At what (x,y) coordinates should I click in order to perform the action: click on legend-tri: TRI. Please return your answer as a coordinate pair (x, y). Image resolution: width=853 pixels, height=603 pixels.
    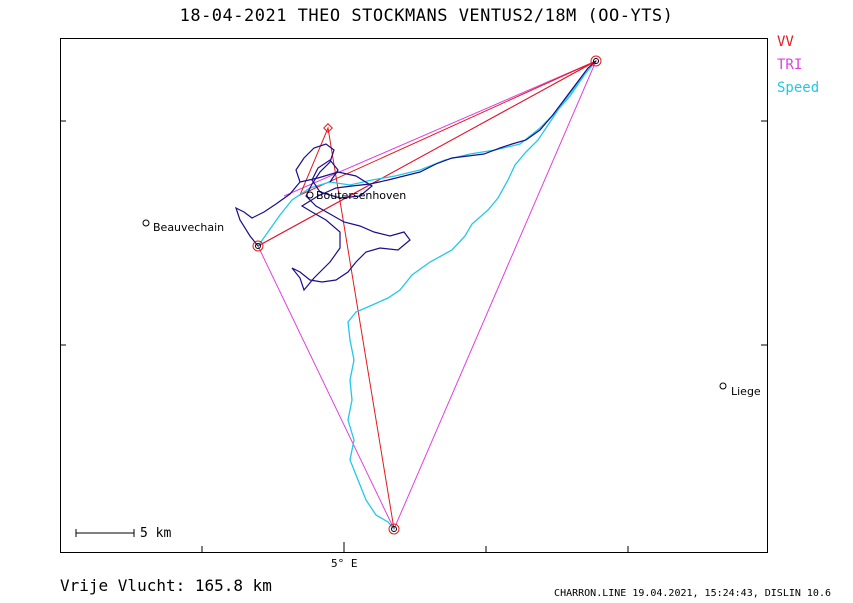
    Looking at the image, I should click on (790, 65).